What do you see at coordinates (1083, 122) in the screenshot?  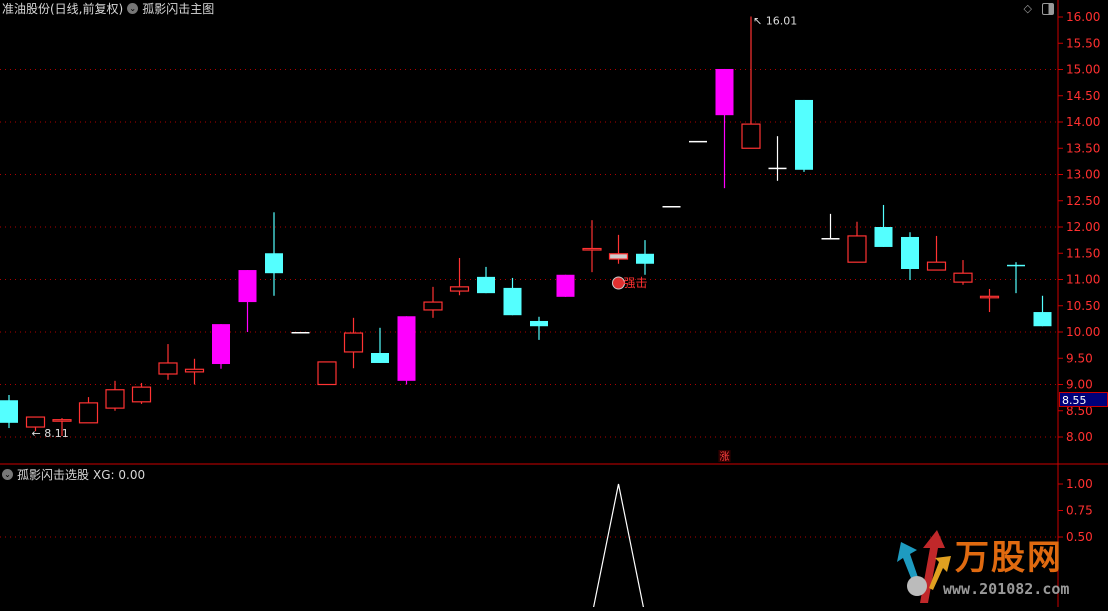 I see `price-tick-label: 14.00` at bounding box center [1083, 122].